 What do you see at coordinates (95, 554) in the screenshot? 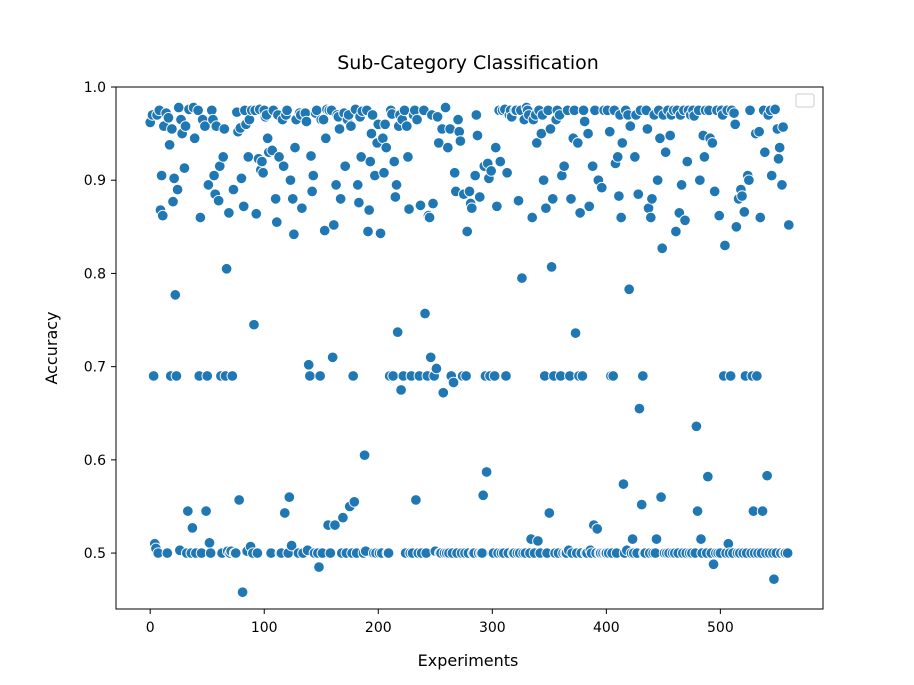
I see `y-tick-label: 0.5` at bounding box center [95, 554].